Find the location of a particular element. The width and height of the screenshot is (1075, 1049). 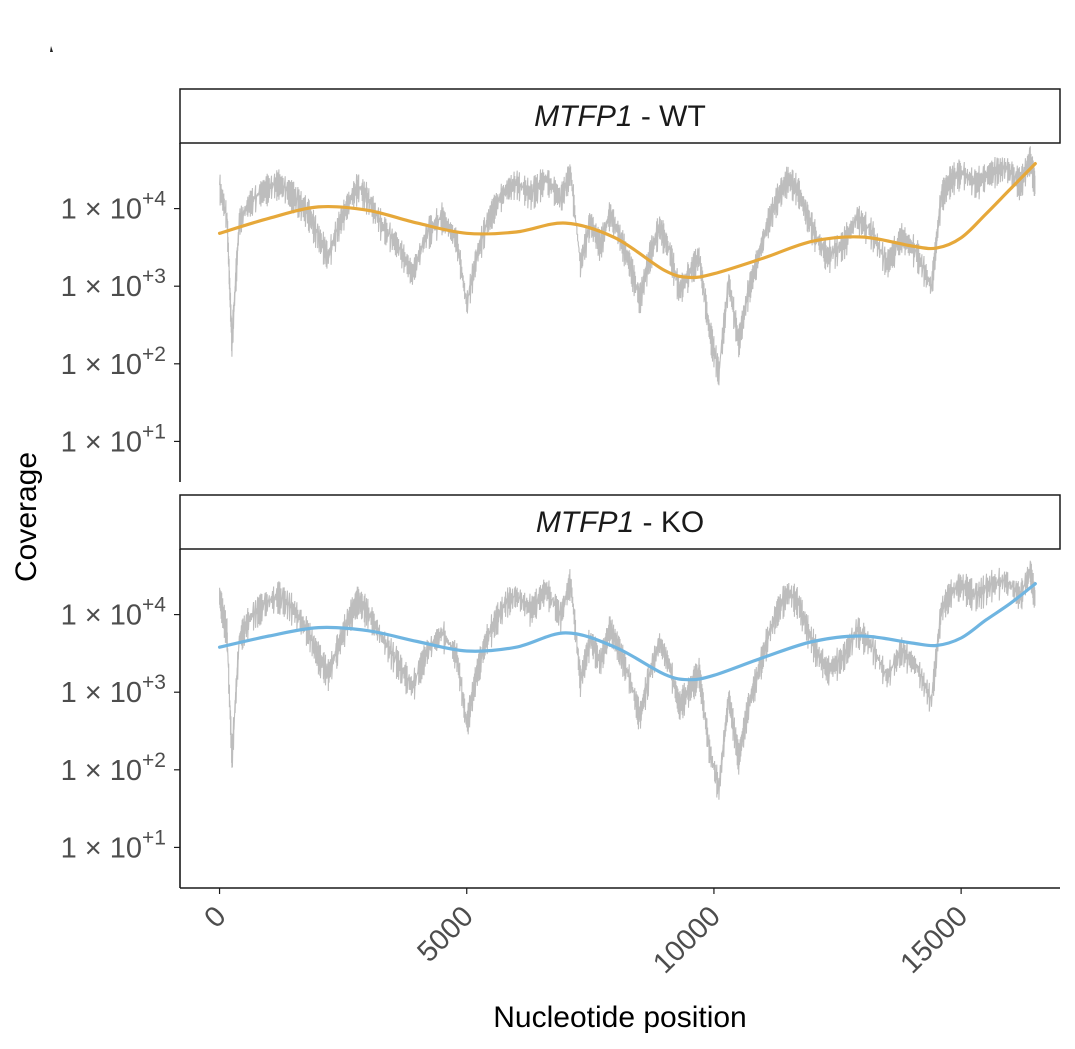

strip-condition: - WT is located at coordinates (669, 116).